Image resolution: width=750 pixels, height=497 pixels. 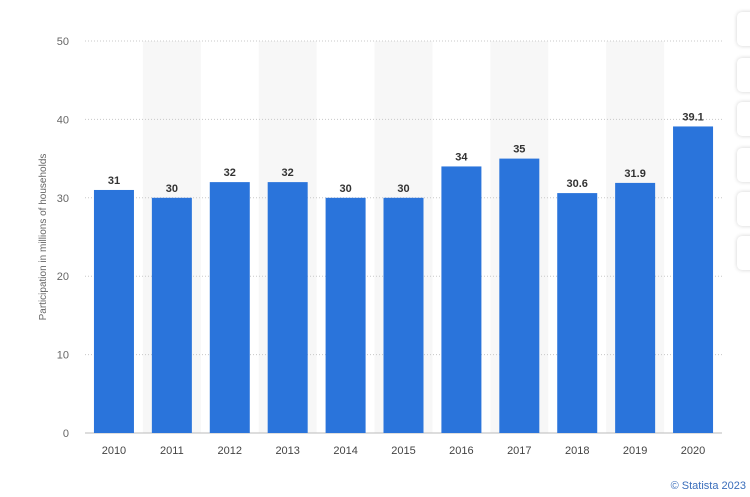 I want to click on statista-credit: © Statista 2023, so click(x=708, y=486).